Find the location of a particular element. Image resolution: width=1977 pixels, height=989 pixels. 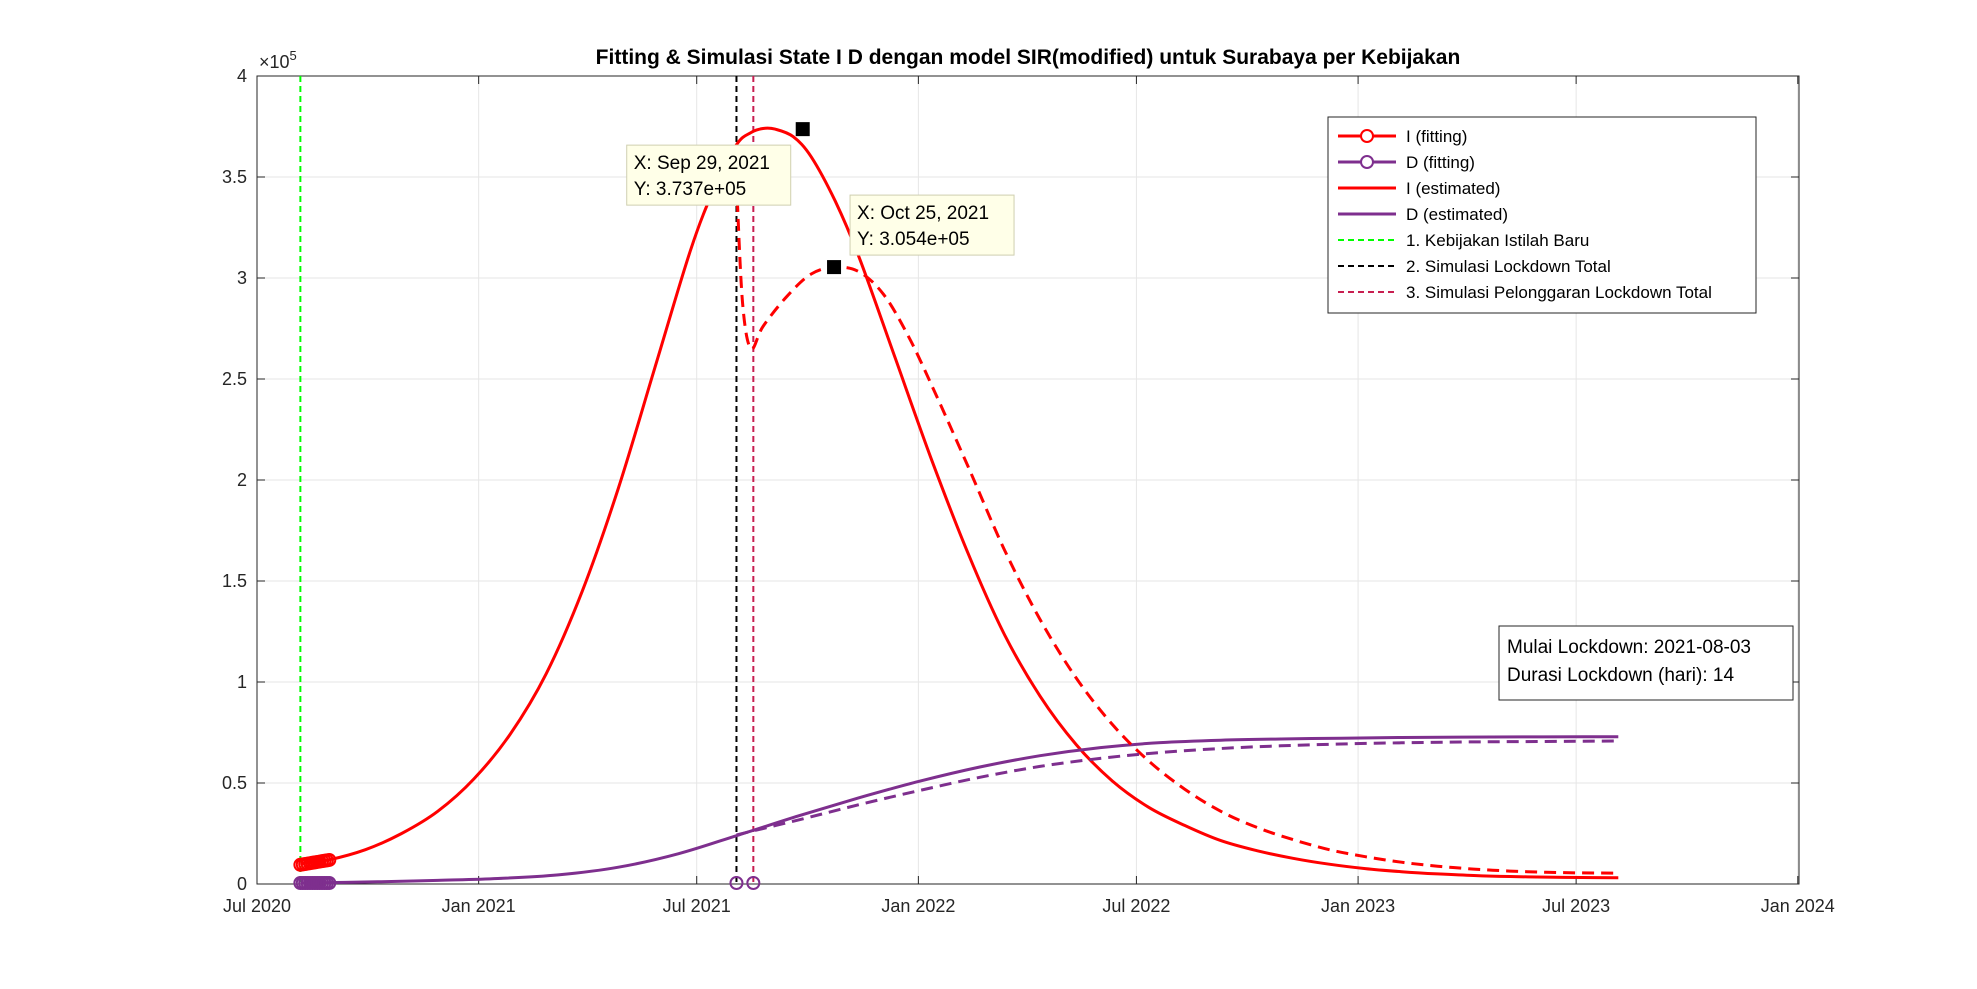

legend-entry-label: I (fitting) is located at coordinates (1436, 136).